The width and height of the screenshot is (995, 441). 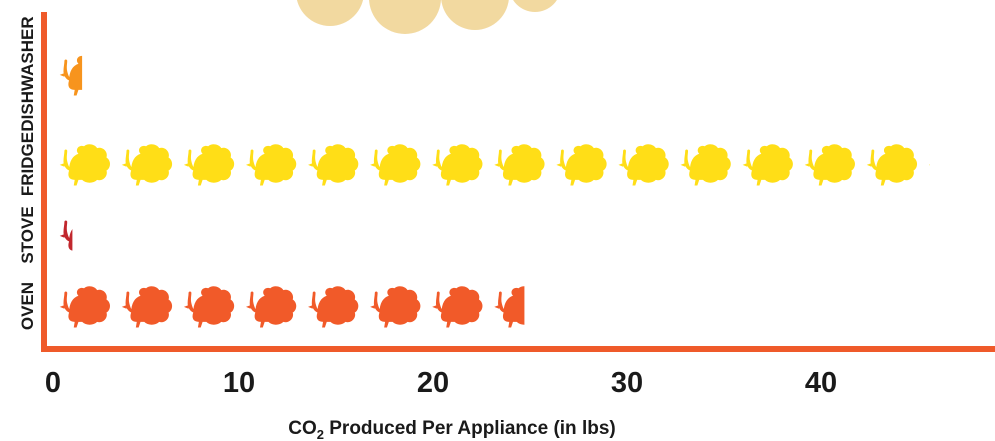 What do you see at coordinates (627, 383) in the screenshot?
I see `x-tick-label: 30` at bounding box center [627, 383].